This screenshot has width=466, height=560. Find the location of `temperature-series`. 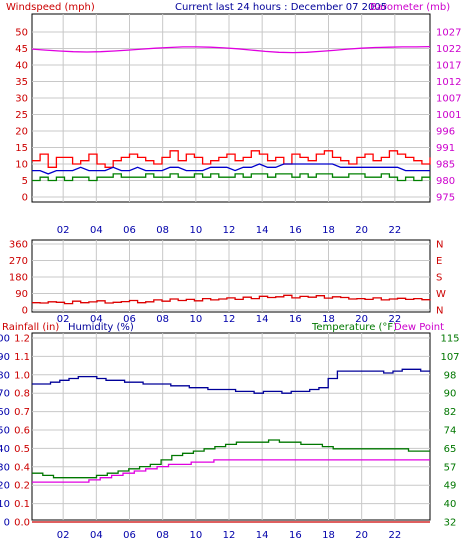

temperature-series is located at coordinates (231, 459).